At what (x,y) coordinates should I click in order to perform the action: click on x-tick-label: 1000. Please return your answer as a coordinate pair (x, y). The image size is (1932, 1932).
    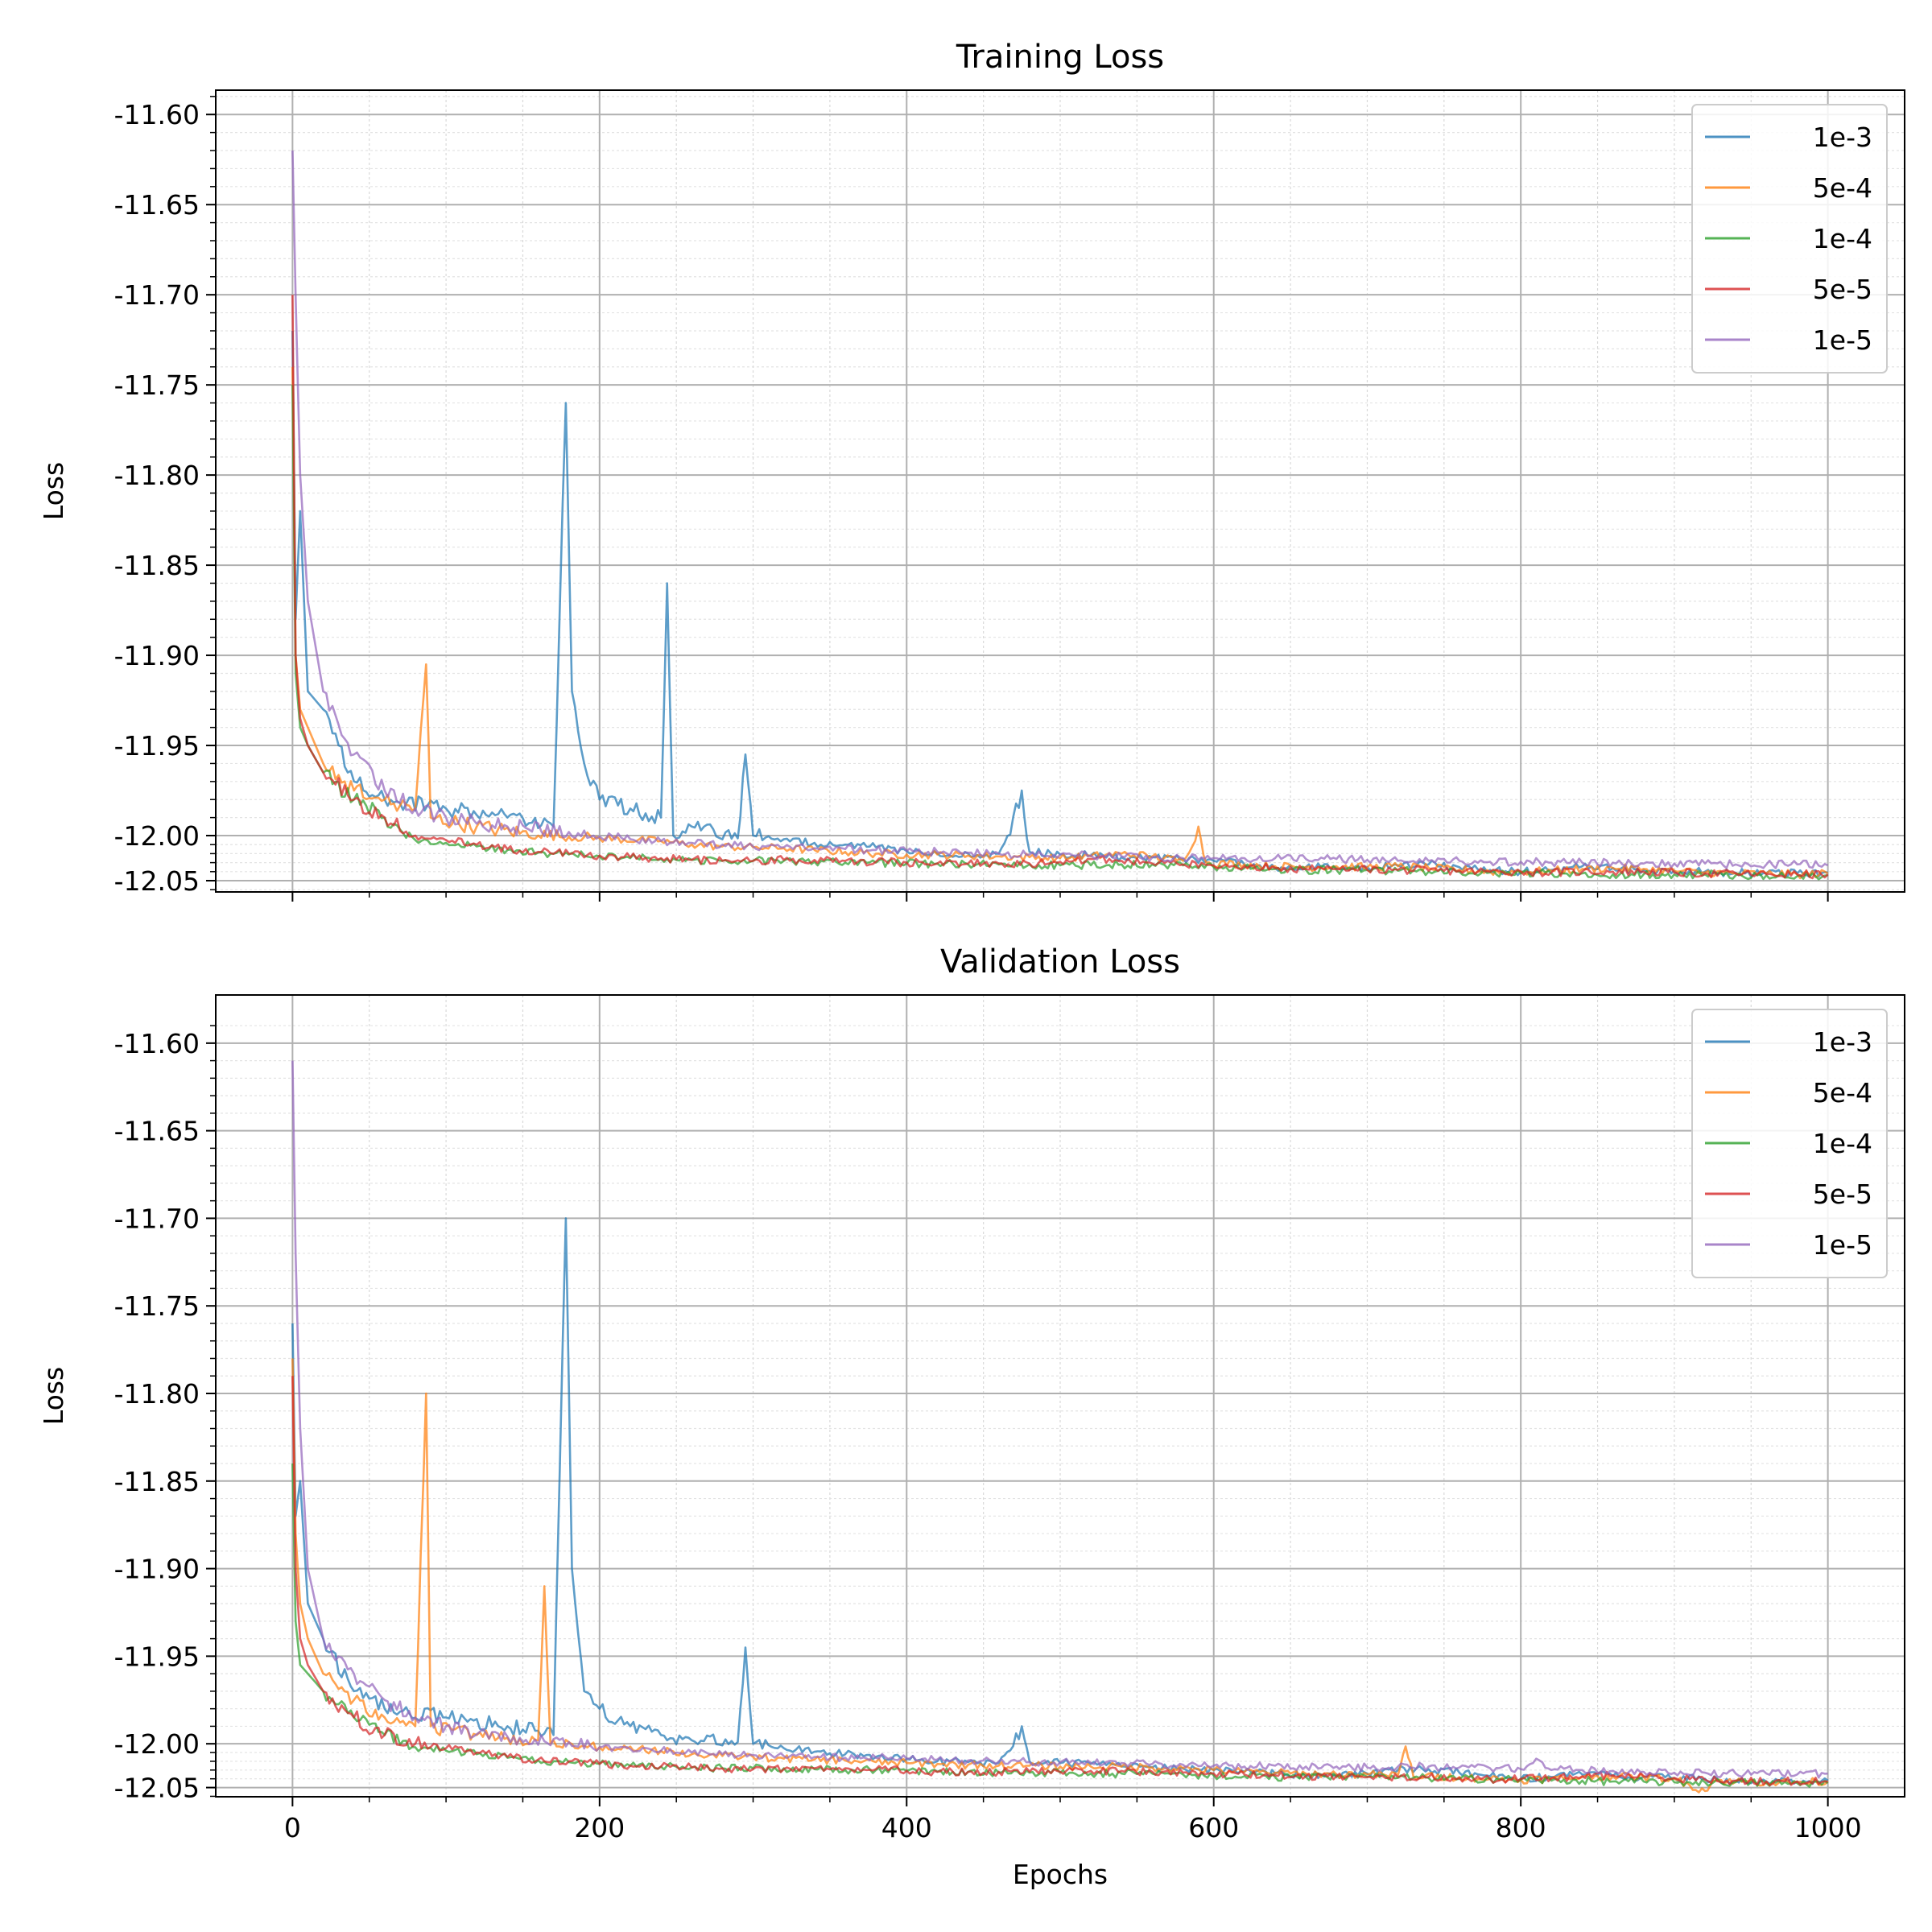
    Looking at the image, I should click on (1828, 1827).